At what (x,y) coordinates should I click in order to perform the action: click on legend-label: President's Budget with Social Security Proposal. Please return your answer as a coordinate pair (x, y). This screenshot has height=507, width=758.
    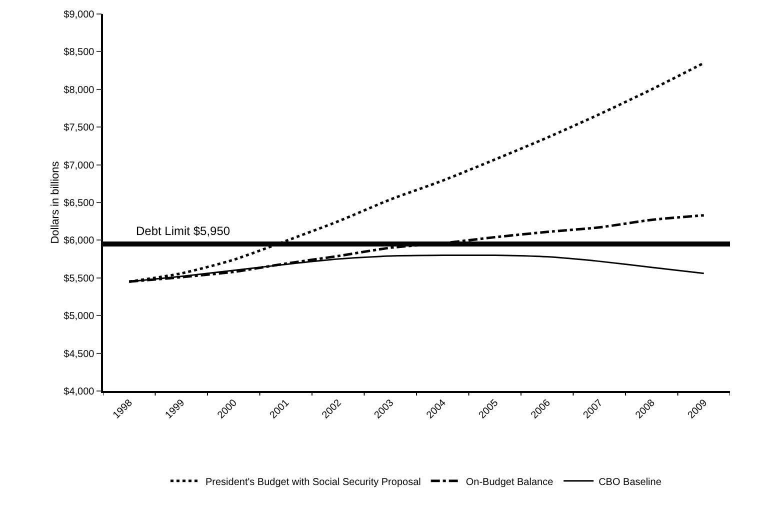
    Looking at the image, I should click on (313, 482).